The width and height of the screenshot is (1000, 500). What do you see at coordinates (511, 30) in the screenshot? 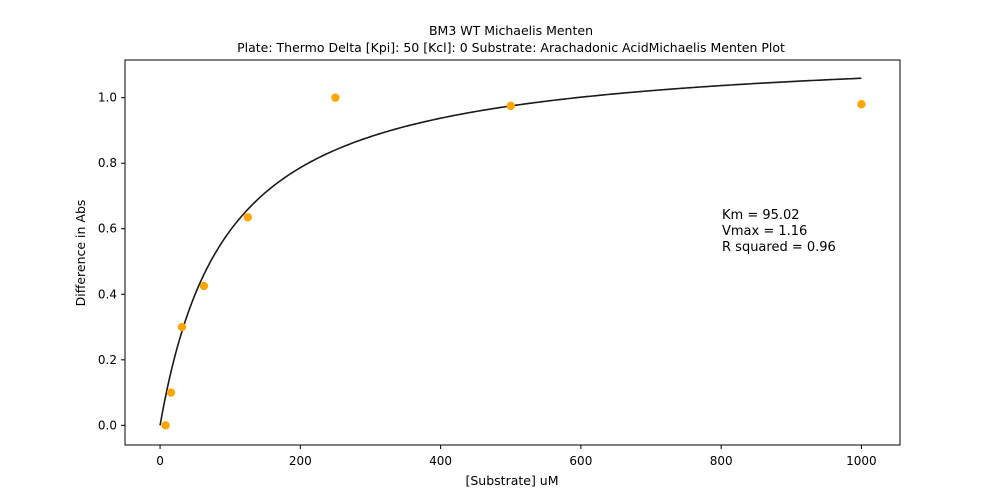
I see `chart-title: BM3 WT Michaelis Menten` at bounding box center [511, 30].